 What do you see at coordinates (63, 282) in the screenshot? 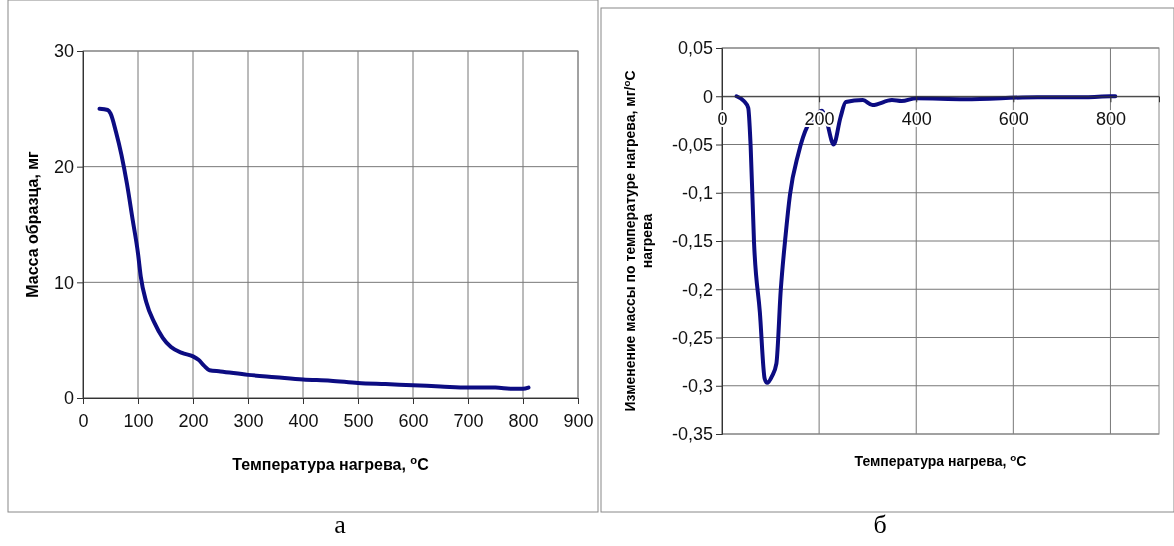
I see `y-tick-label: 10` at bounding box center [63, 282].